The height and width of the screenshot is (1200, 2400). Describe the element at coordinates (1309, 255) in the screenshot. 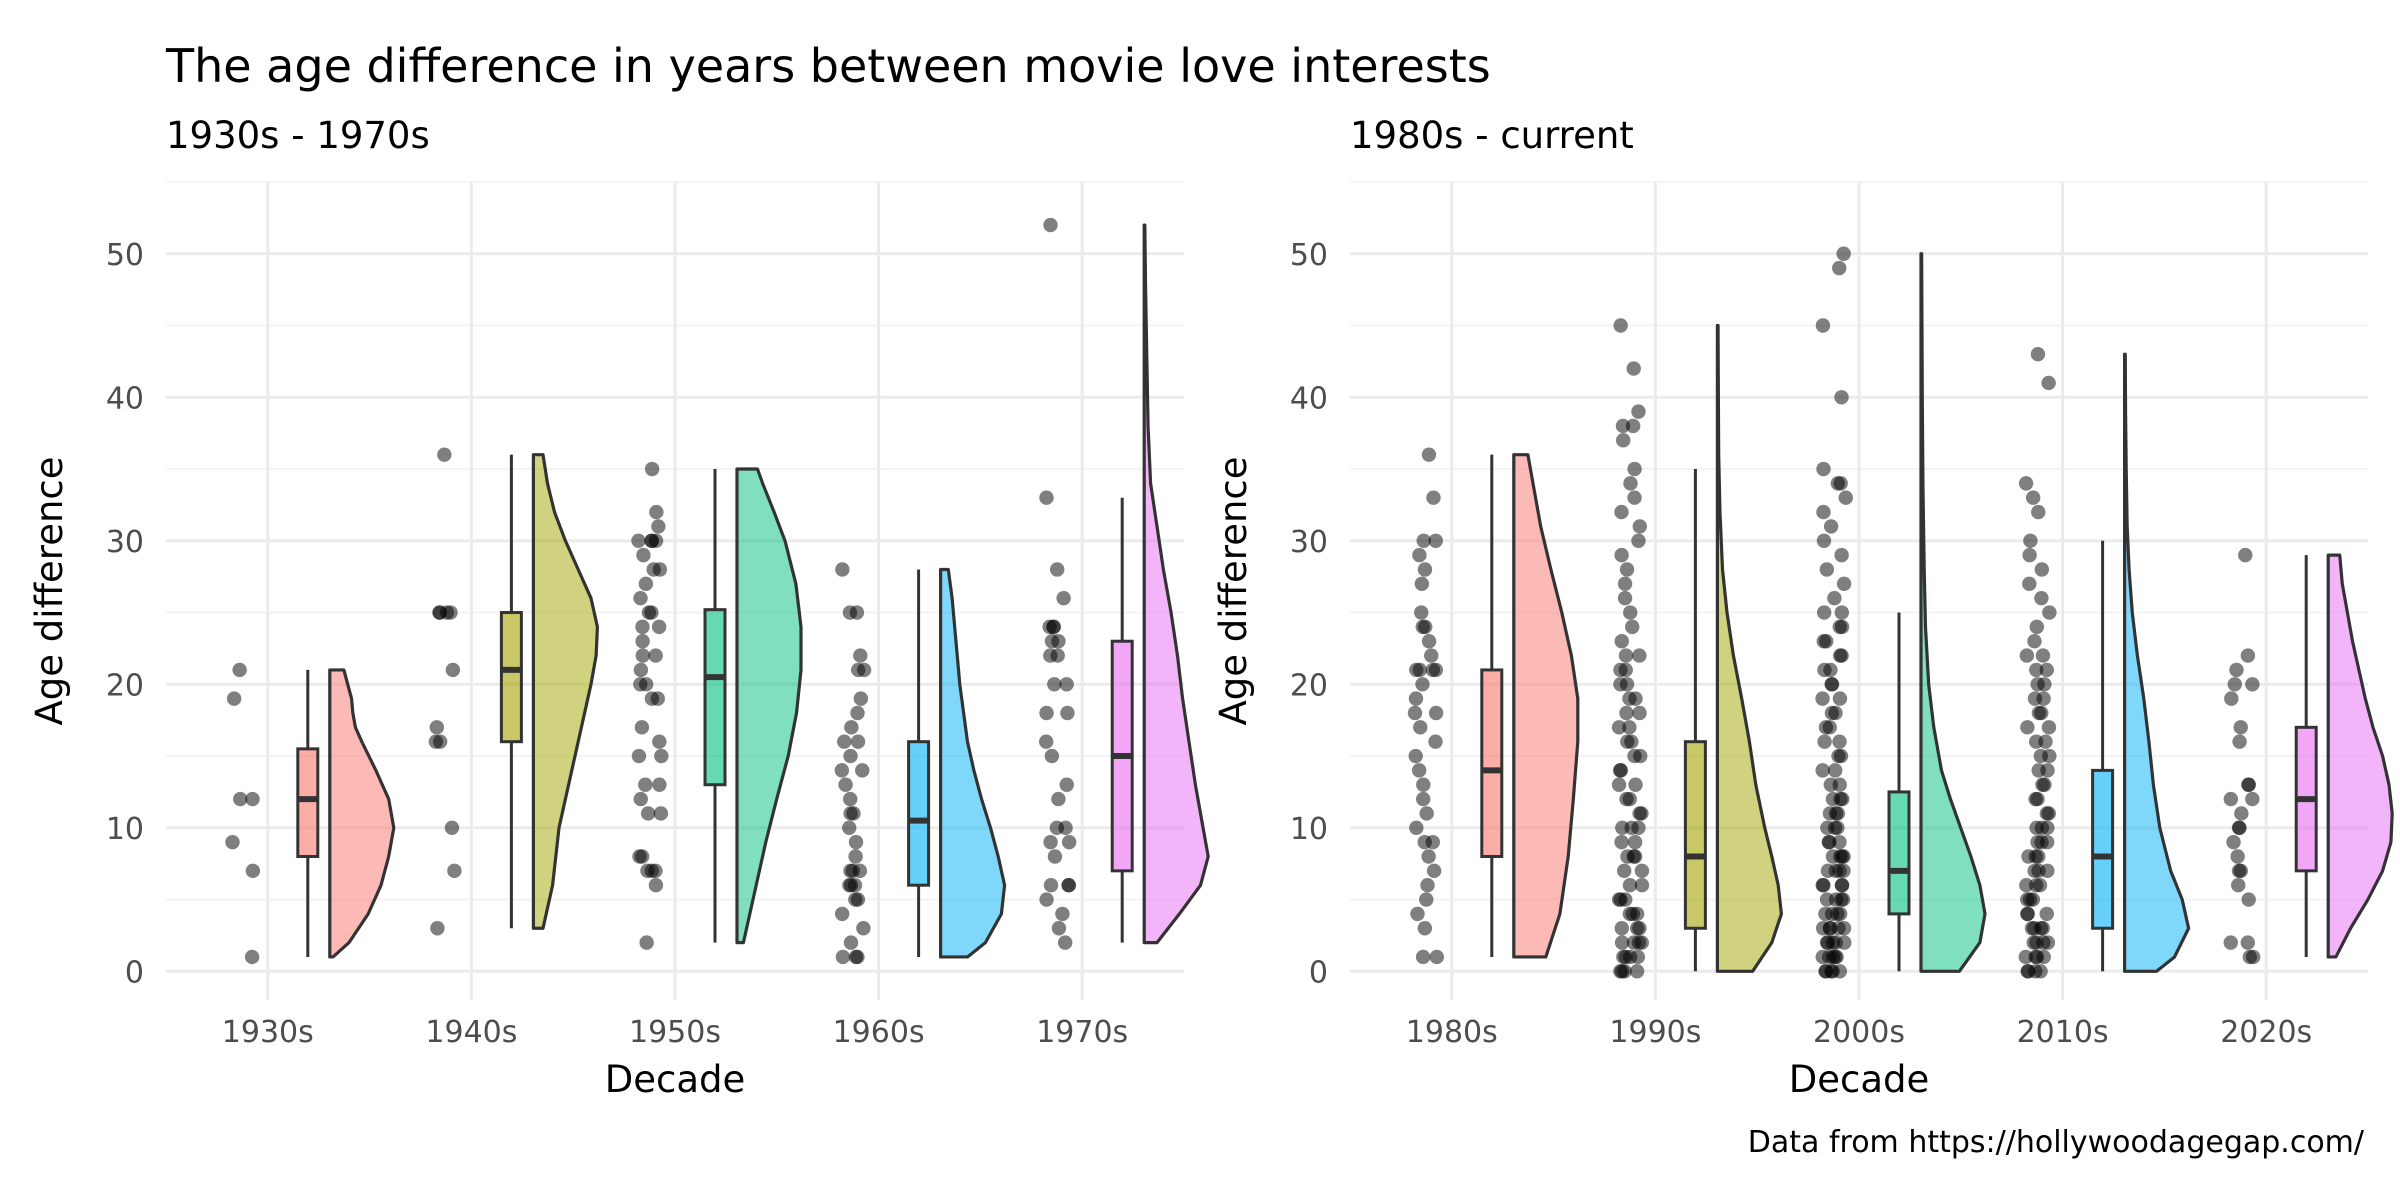

I see `y-tick-label: 50` at that location.